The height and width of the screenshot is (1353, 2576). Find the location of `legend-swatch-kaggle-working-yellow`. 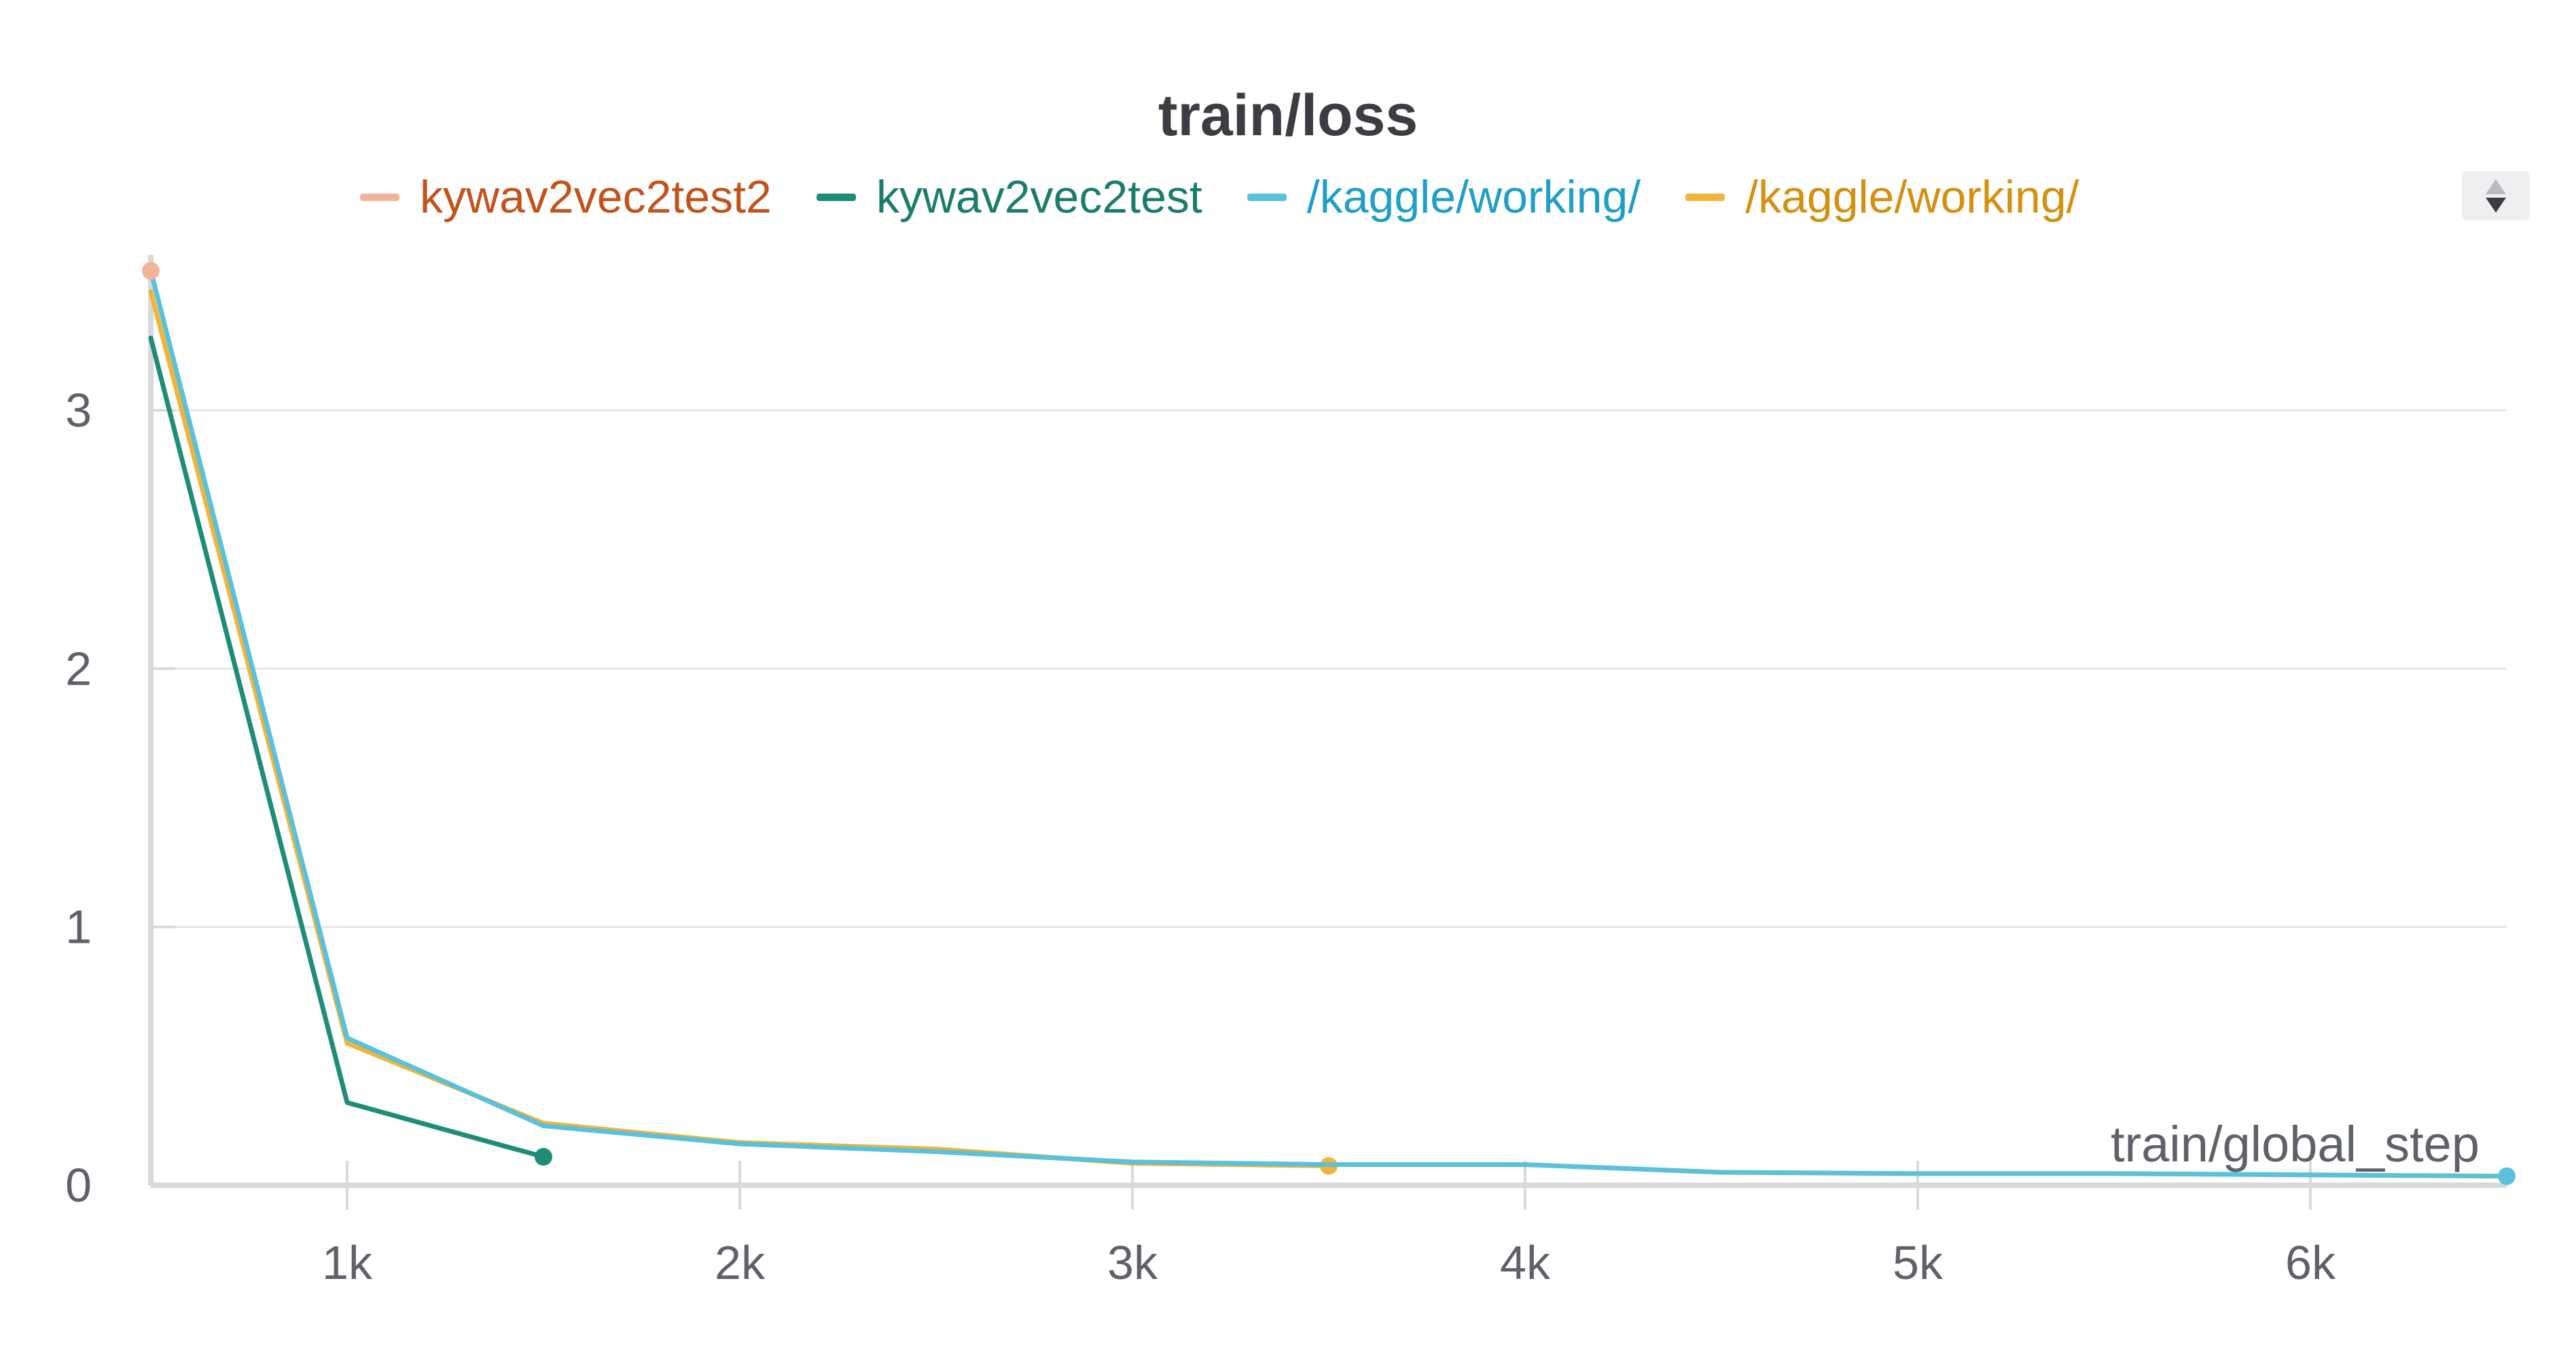

legend-swatch-kaggle-working-yellow is located at coordinates (1705, 197).